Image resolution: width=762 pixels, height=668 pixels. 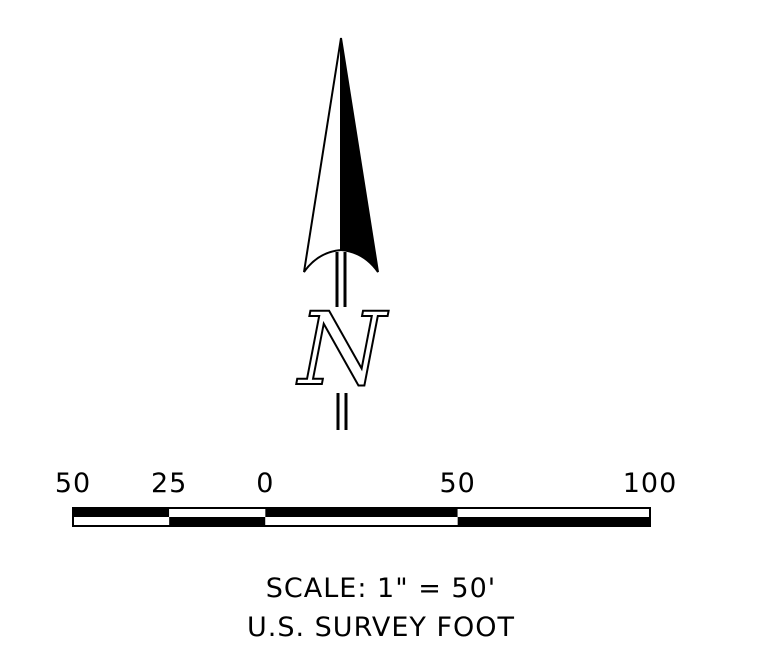 What do you see at coordinates (169, 483) in the screenshot?
I see `scale-bar-tick-label: 25` at bounding box center [169, 483].